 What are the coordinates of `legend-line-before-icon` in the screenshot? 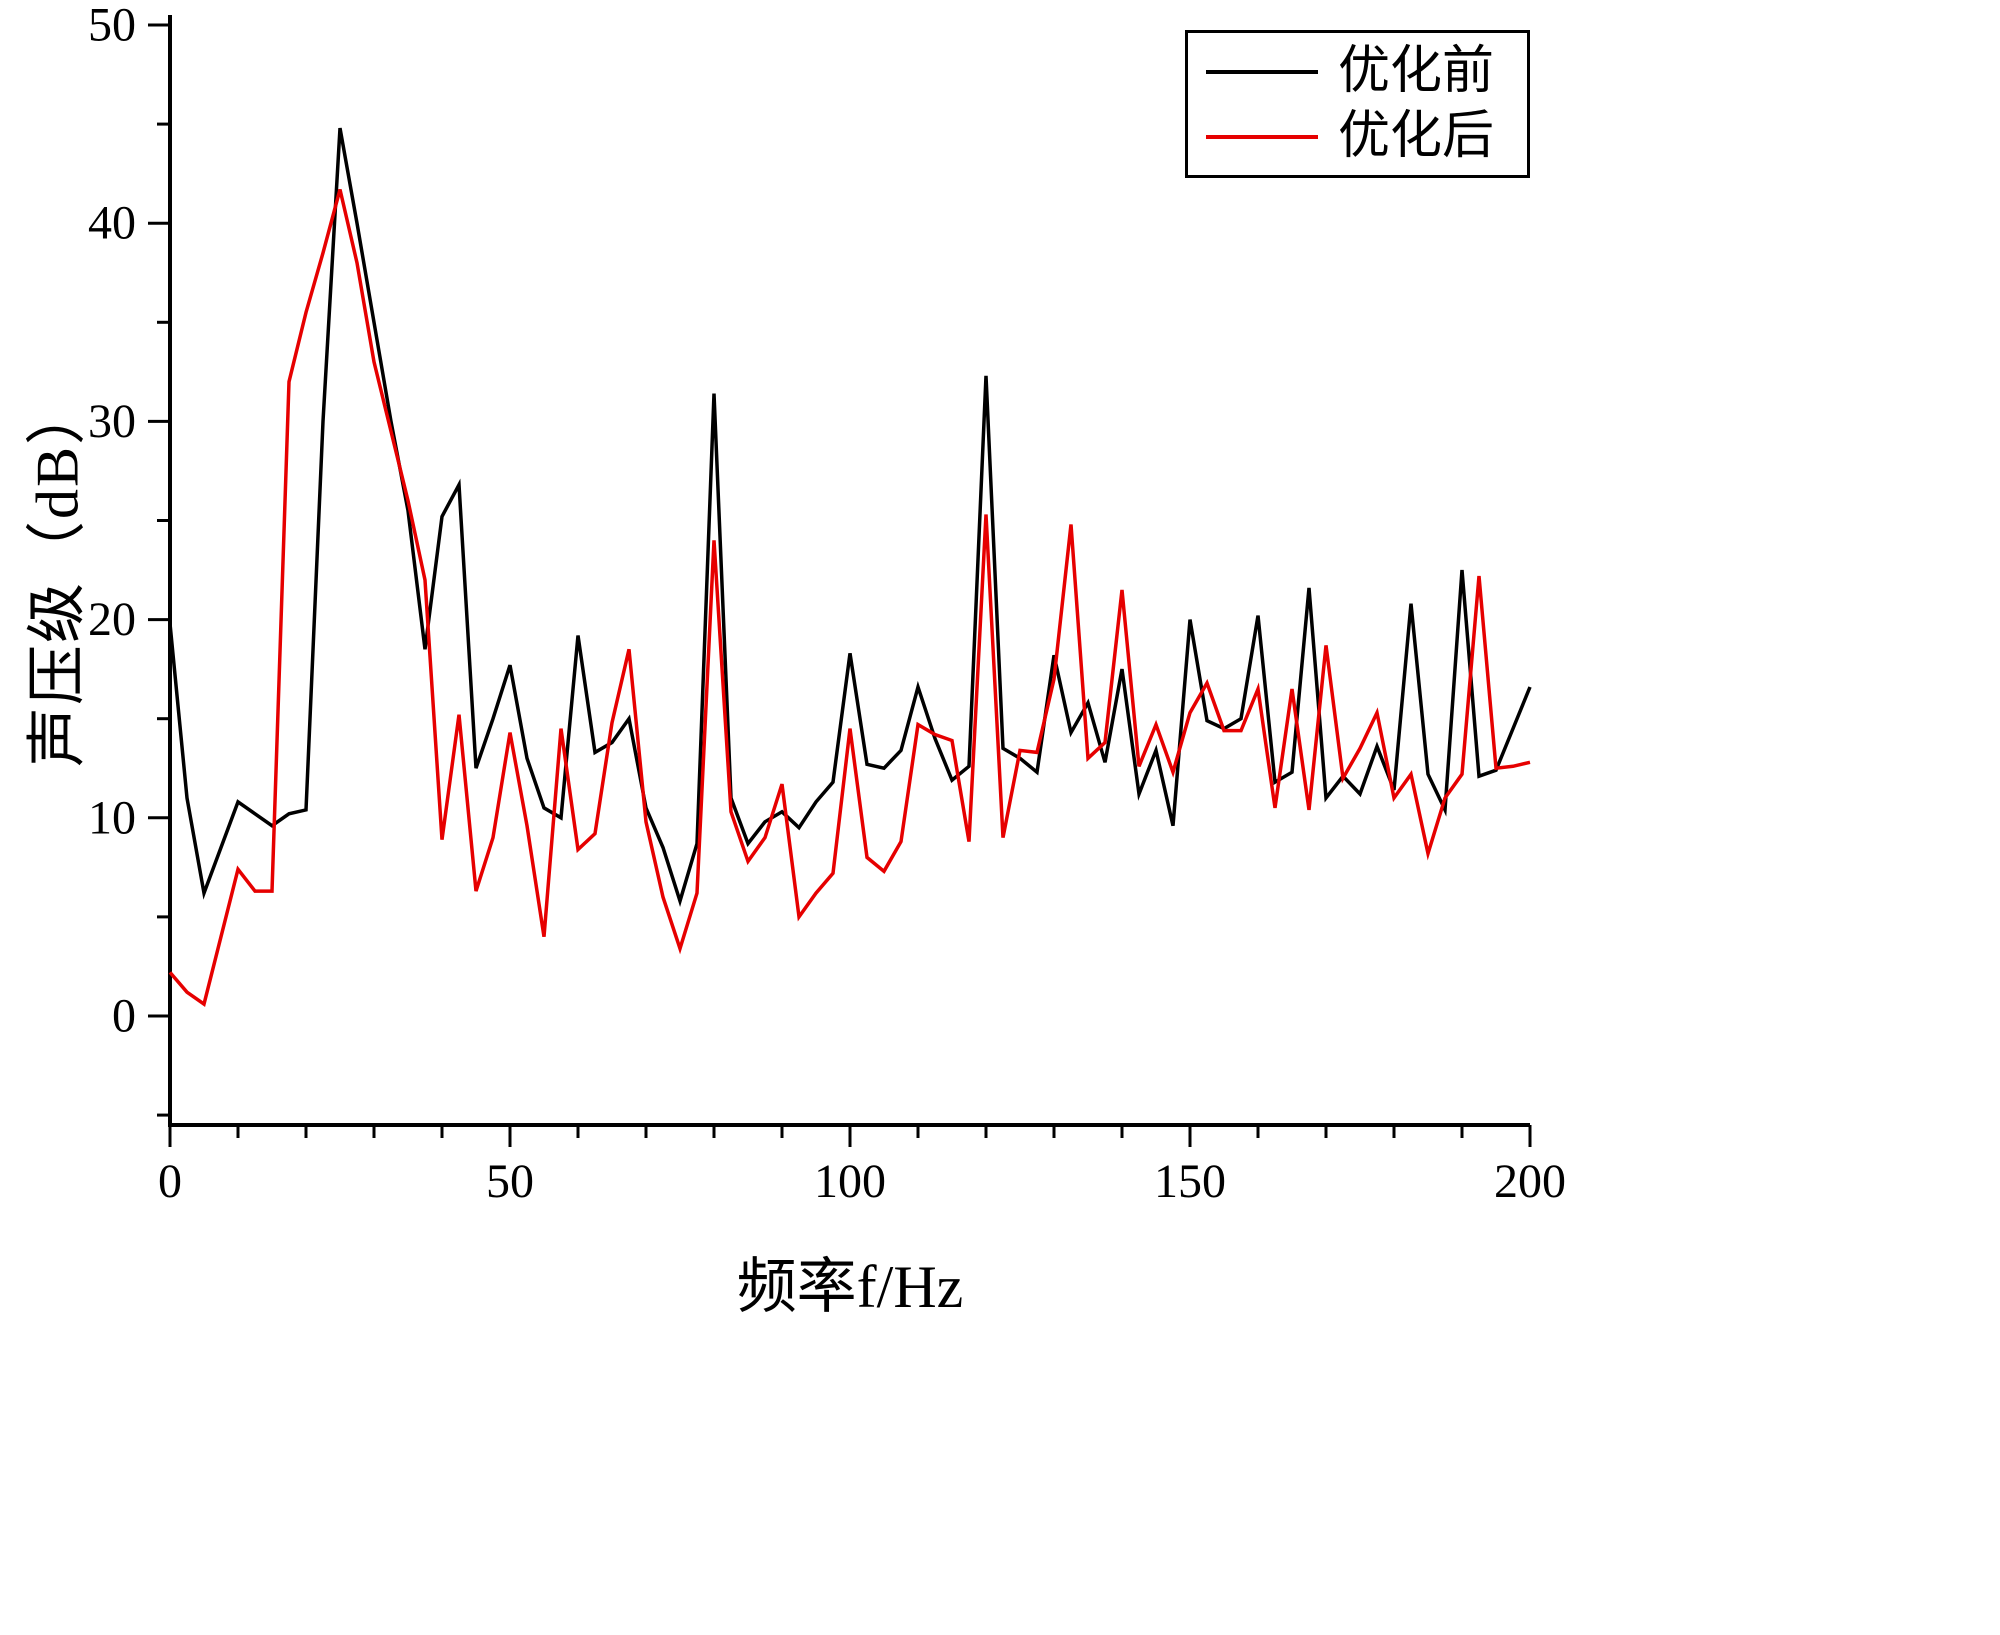 It's located at (1262, 71).